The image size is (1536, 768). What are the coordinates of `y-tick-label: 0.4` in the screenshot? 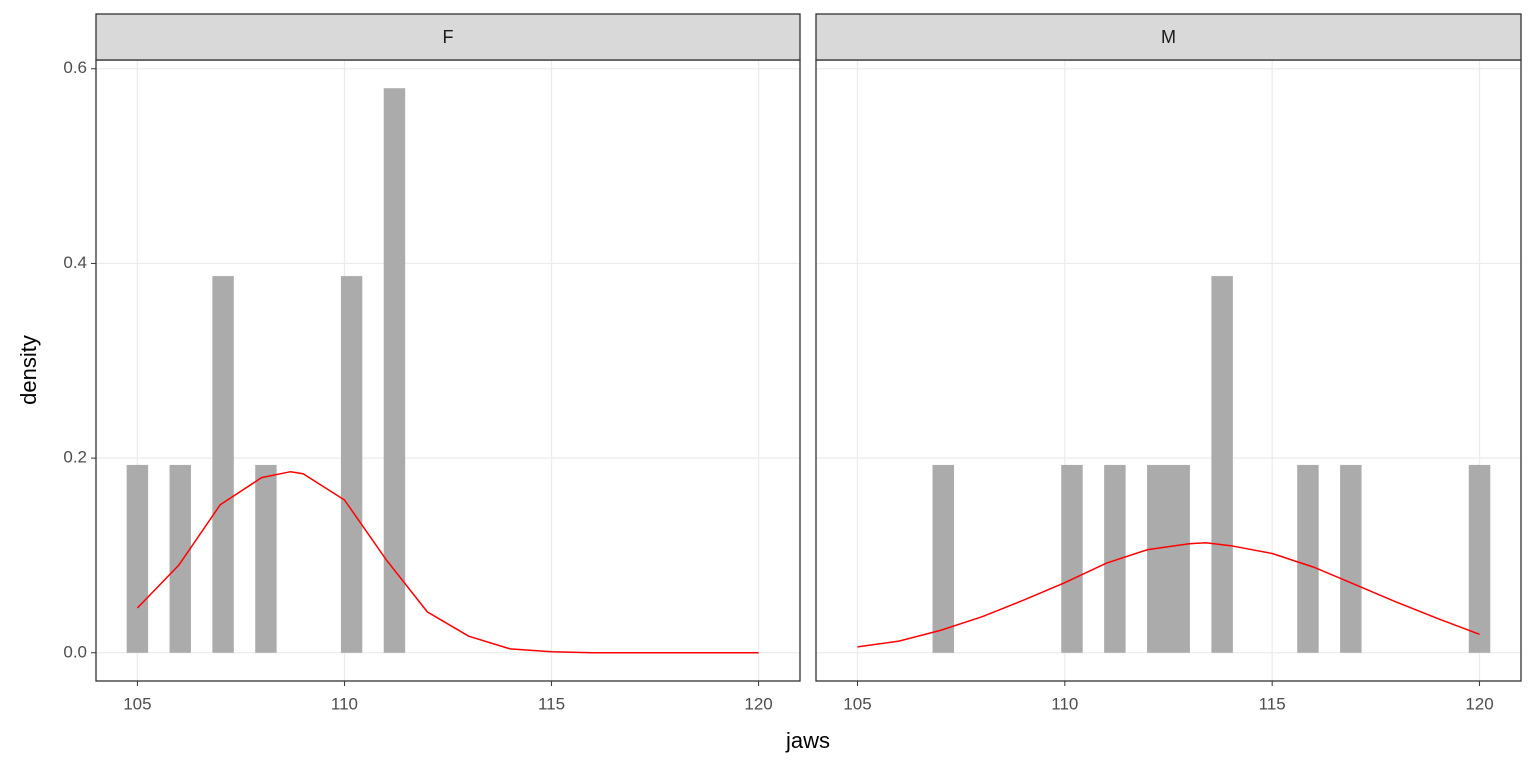 It's located at (75, 262).